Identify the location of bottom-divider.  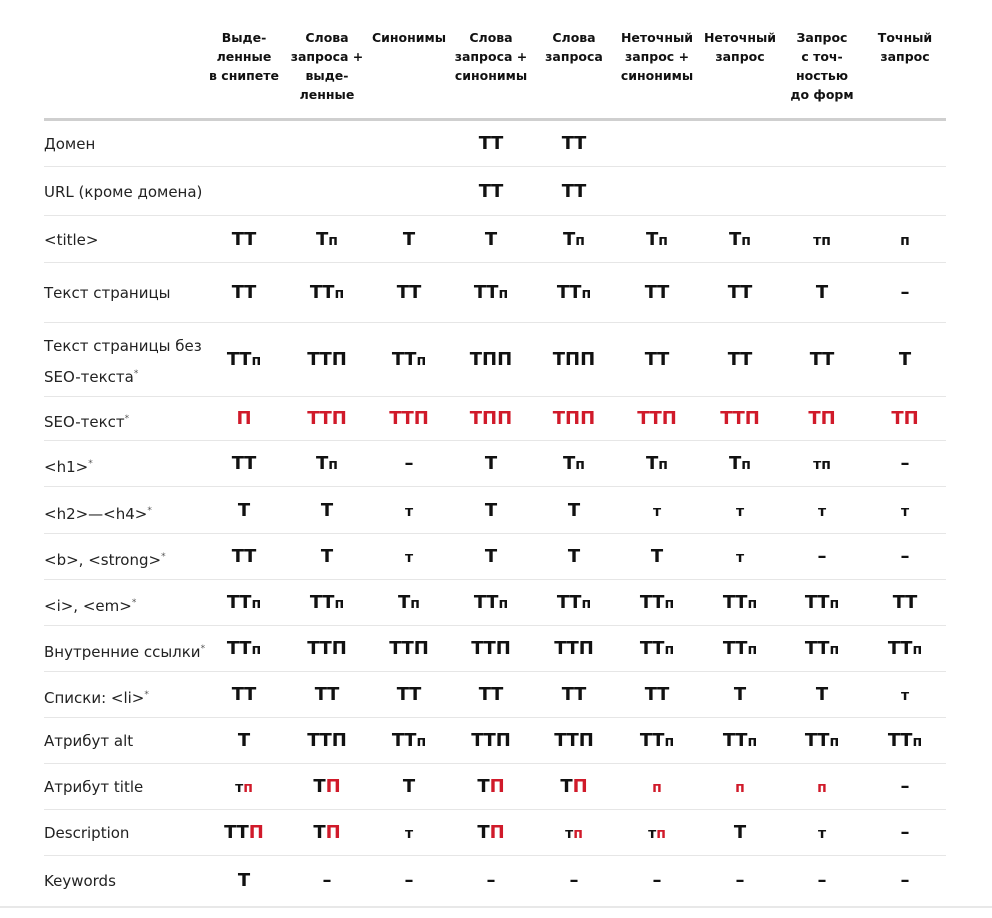
(496, 907).